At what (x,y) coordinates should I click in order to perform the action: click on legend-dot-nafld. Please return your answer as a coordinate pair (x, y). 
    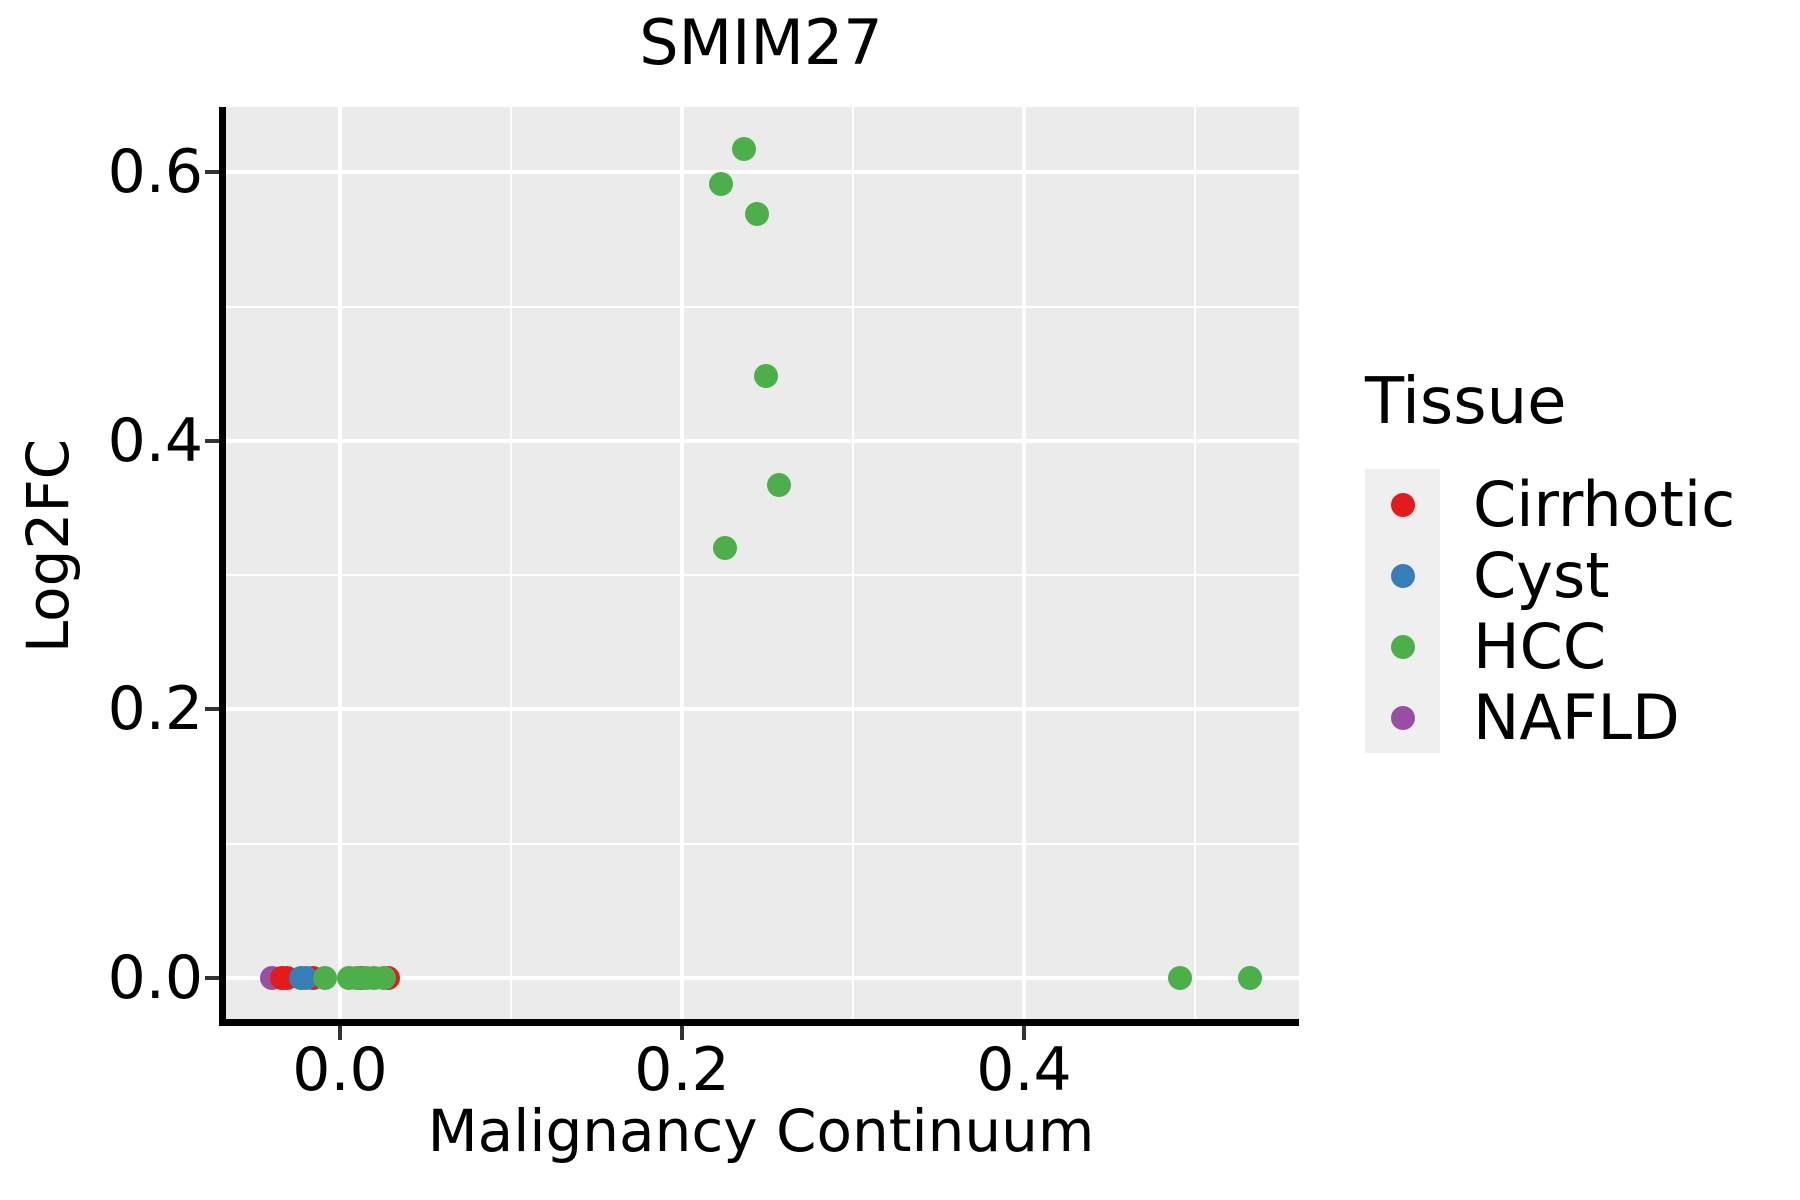
    Looking at the image, I should click on (1402, 717).